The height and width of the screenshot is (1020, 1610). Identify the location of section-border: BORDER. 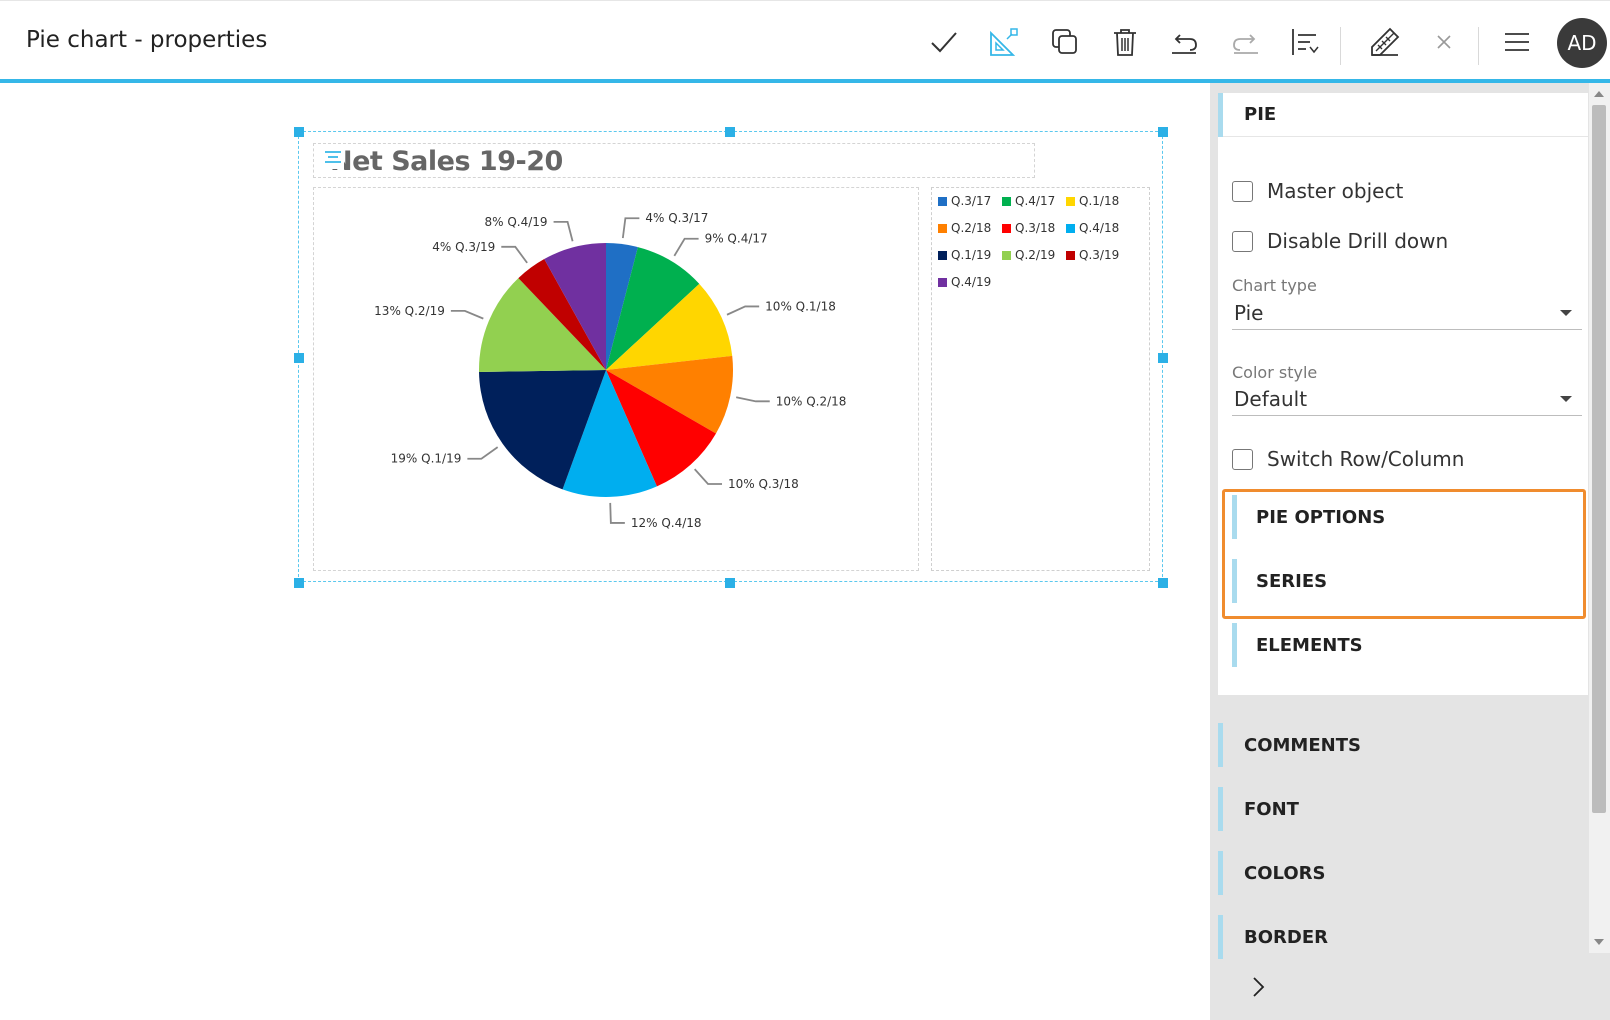
(1273, 937).